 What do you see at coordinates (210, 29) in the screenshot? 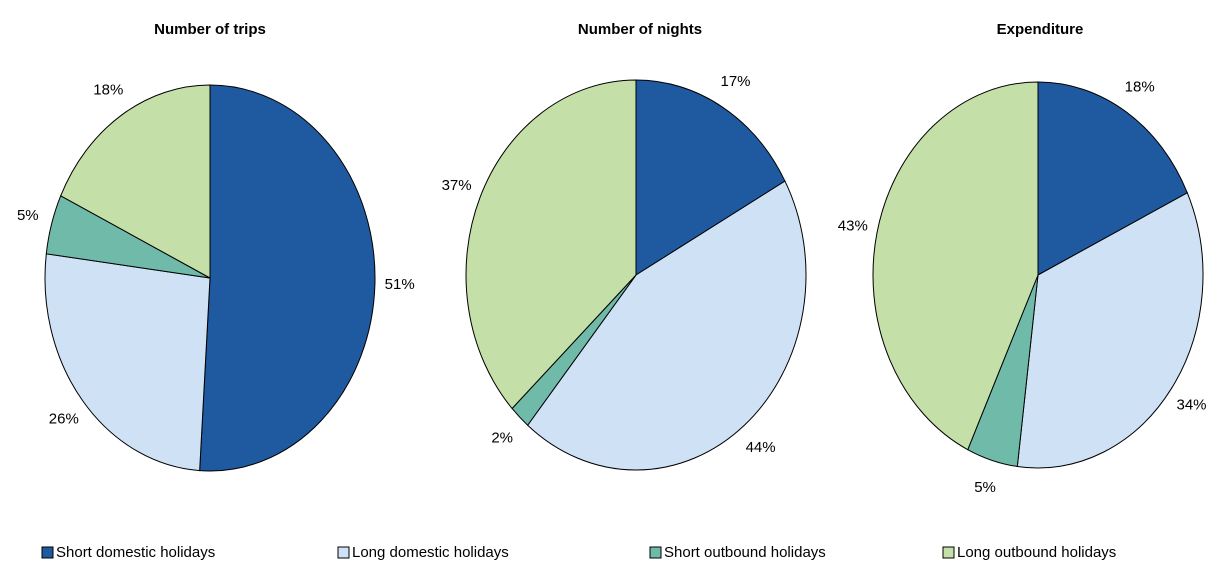
I see `chart-title: Number of trips` at bounding box center [210, 29].